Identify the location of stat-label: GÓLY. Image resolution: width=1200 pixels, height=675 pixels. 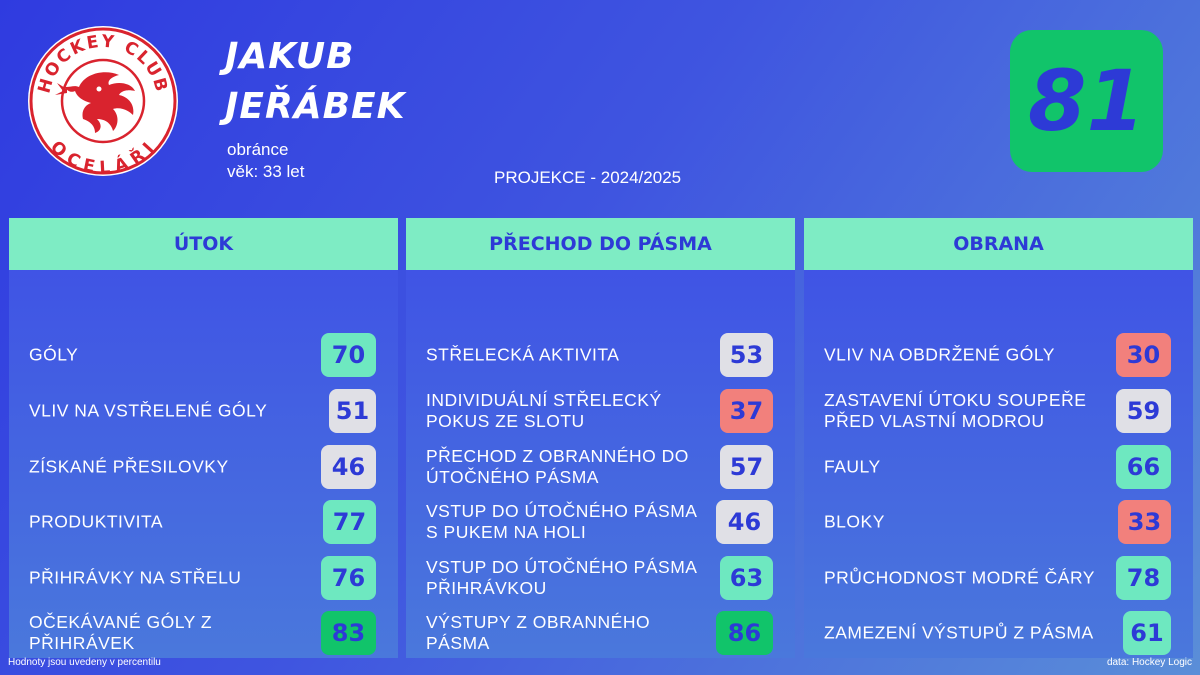
(54, 354).